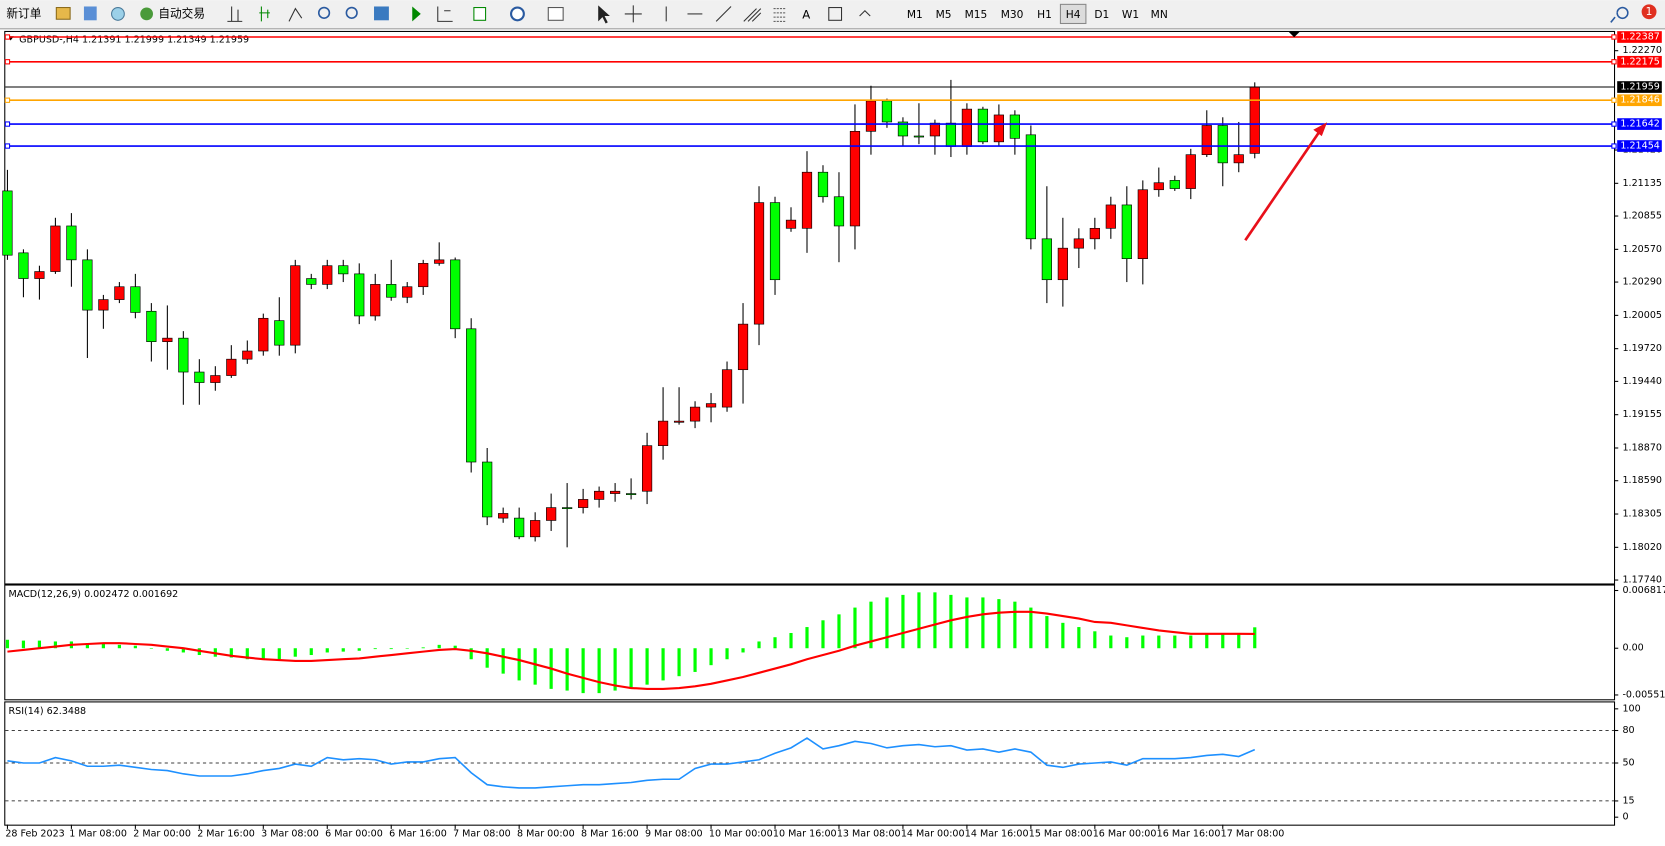  Describe the element at coordinates (48, 710) in the screenshot. I see `indicator-header: RSI(14) 62.3488` at that location.